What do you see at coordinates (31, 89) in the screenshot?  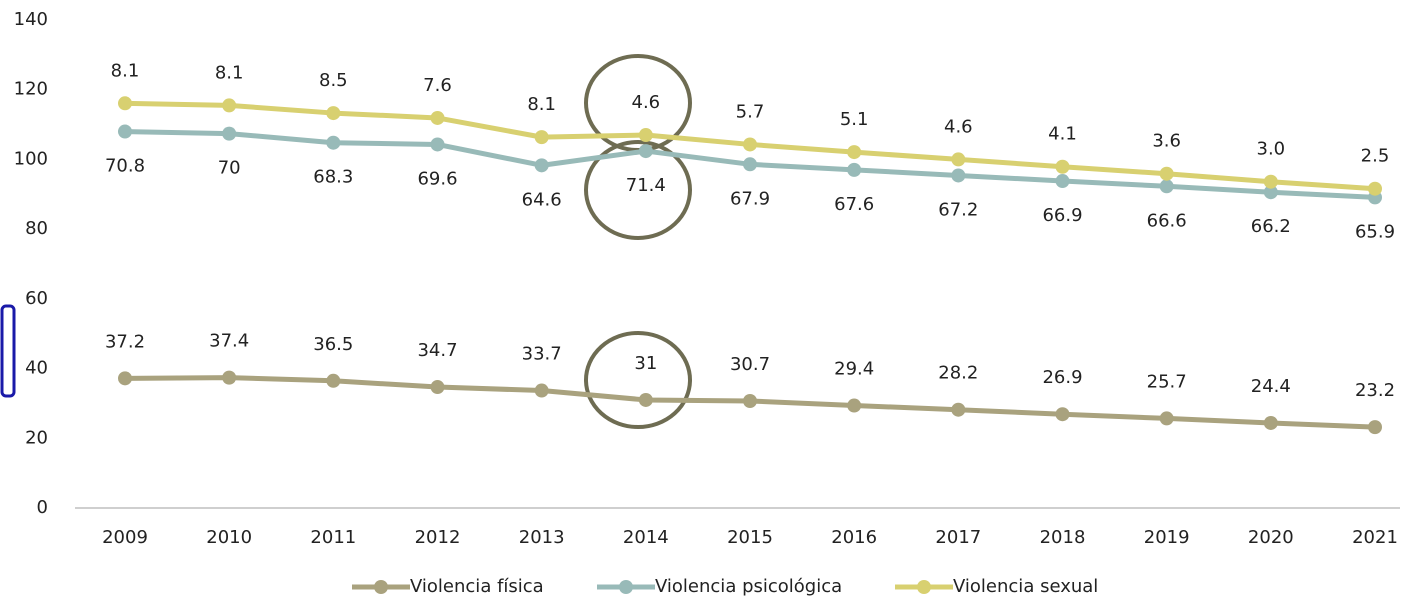 I see `y-tick-label: 120` at bounding box center [31, 89].